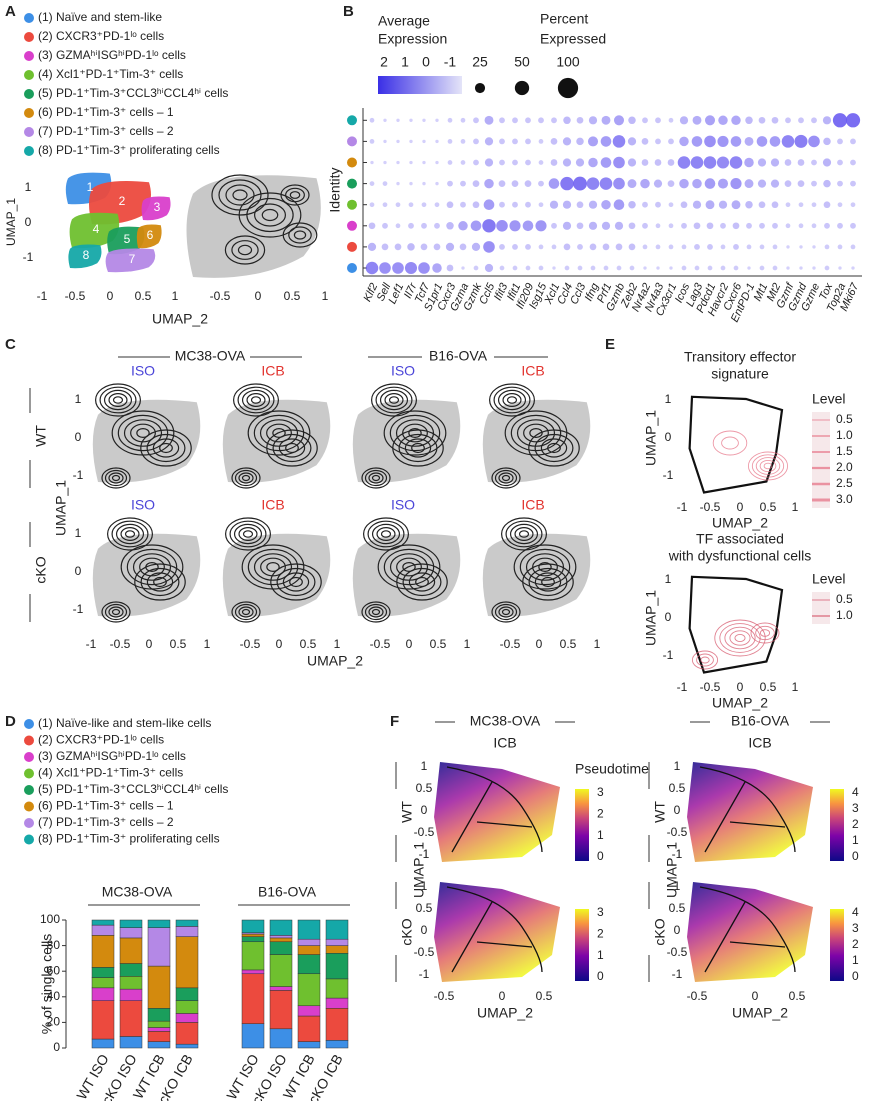  What do you see at coordinates (150, 235) in the screenshot?
I see `cluster-number: 6` at bounding box center [150, 235].